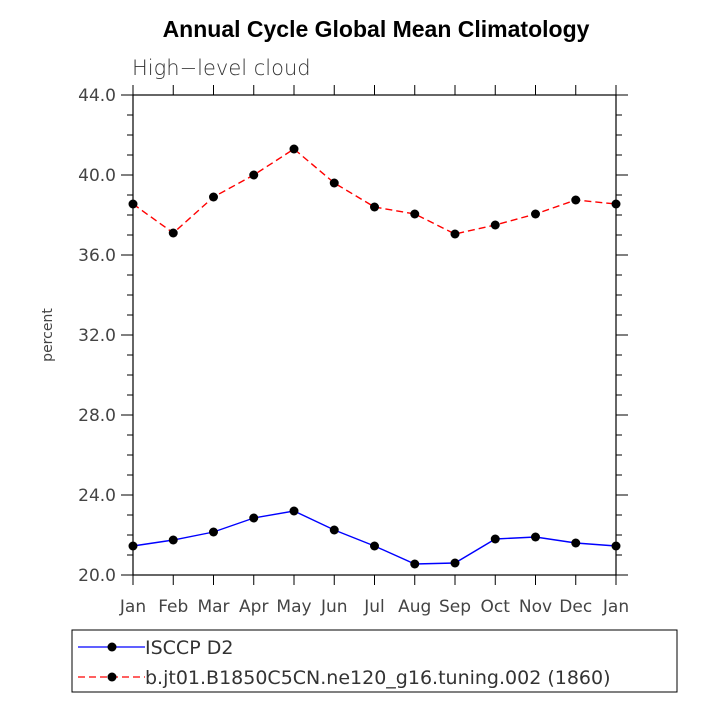 The width and height of the screenshot is (715, 715). Describe the element at coordinates (97, 416) in the screenshot. I see `y-tick-label: 28.0` at that location.